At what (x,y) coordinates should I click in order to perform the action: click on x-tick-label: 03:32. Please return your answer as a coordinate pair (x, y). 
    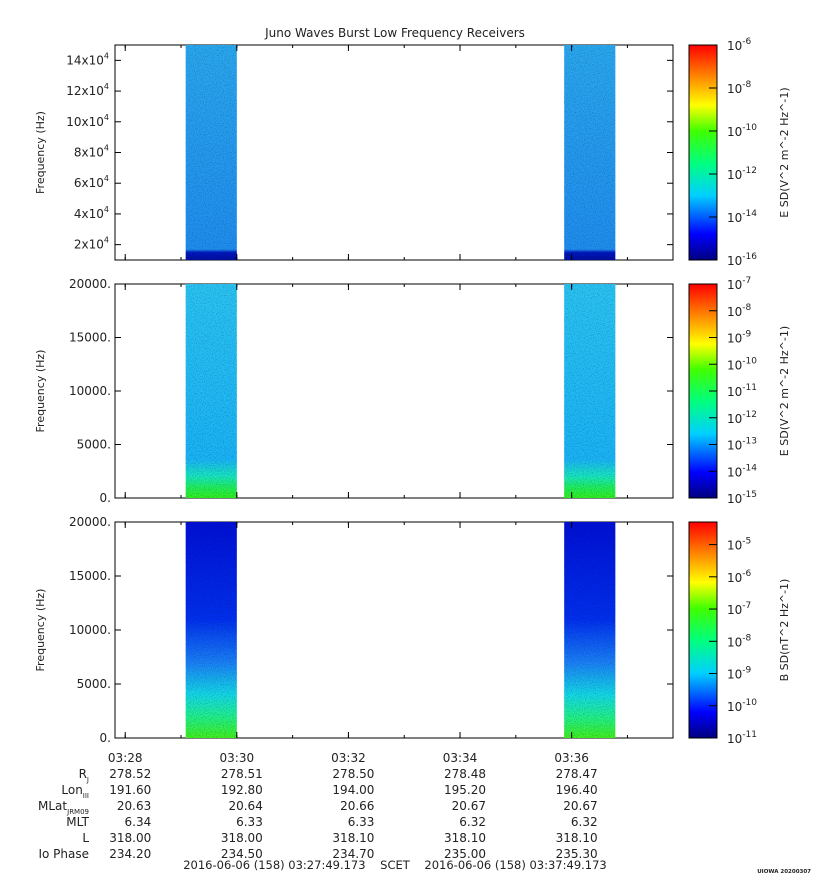
    Looking at the image, I should click on (348, 758).